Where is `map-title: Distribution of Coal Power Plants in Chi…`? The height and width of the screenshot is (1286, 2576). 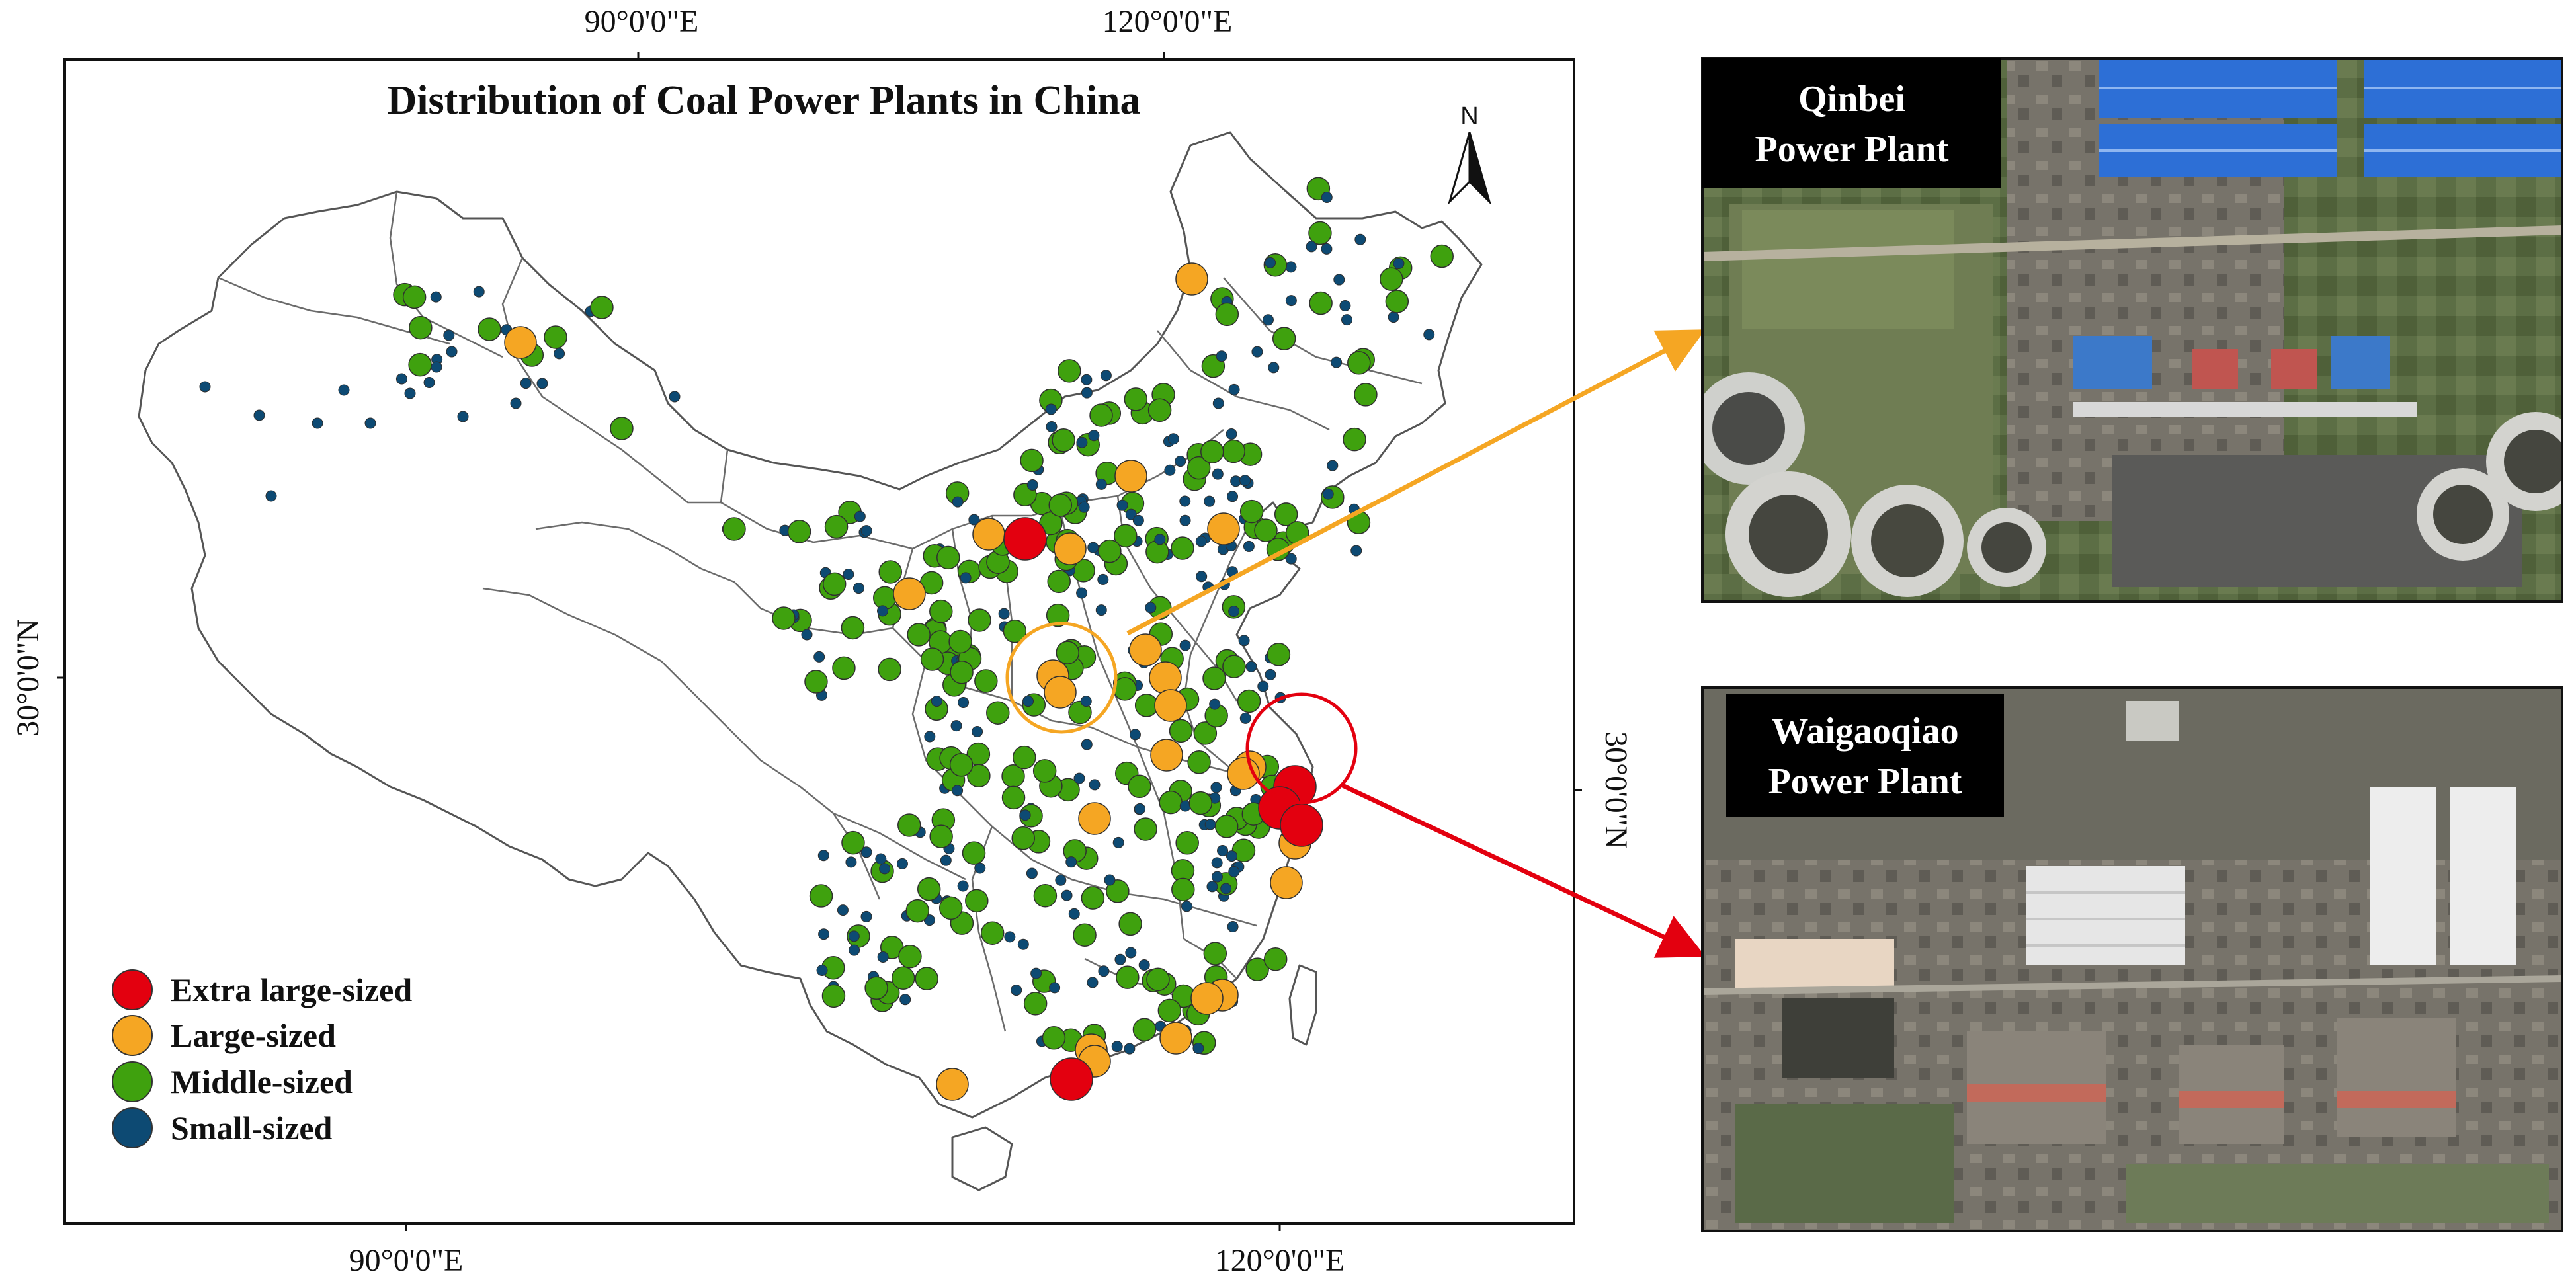
map-title: Distribution of Coal Power Plants in Chi… is located at coordinates (763, 100).